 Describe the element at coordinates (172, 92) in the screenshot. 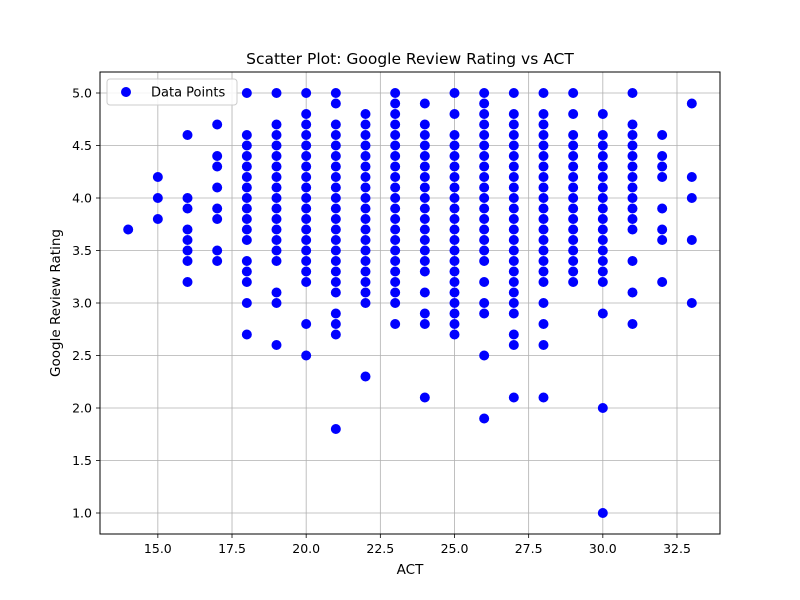

I see `legend: Data Points` at that location.